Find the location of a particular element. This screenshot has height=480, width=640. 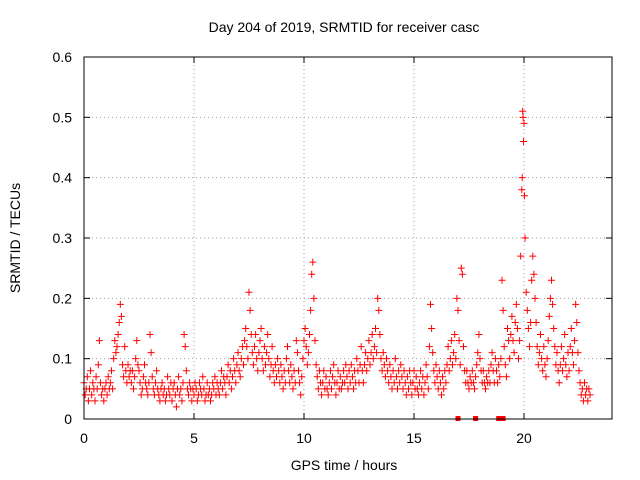

y-tick-label: 0.4 is located at coordinates (63, 178).